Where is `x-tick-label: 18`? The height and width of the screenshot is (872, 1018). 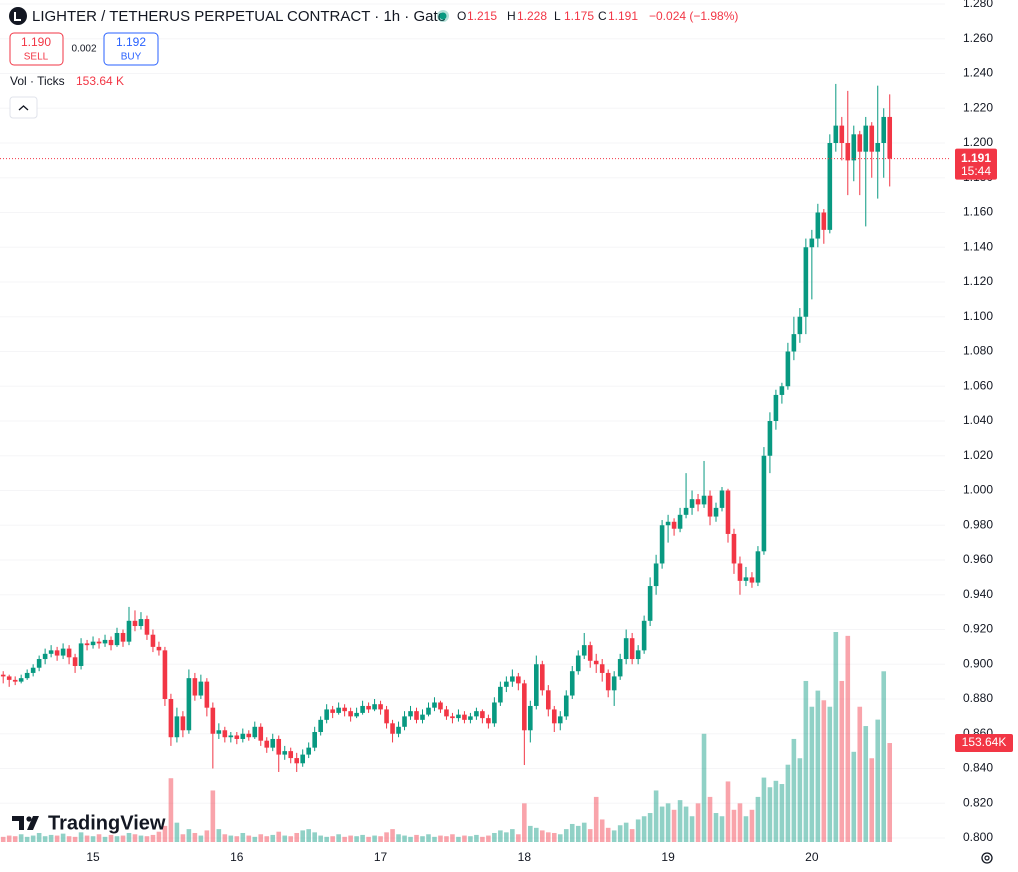 x-tick-label: 18 is located at coordinates (525, 857).